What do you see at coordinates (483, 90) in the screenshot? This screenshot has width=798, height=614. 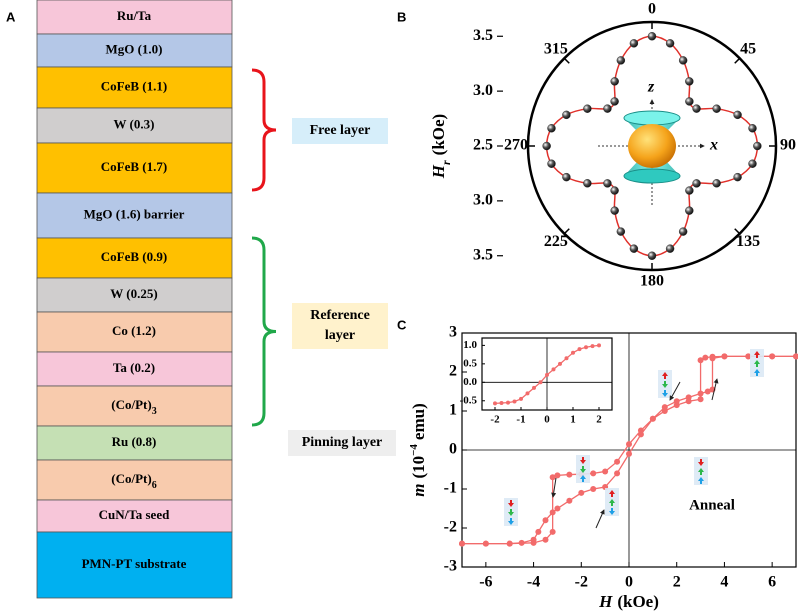 I see `r-tick-label: 3.0` at bounding box center [483, 90].